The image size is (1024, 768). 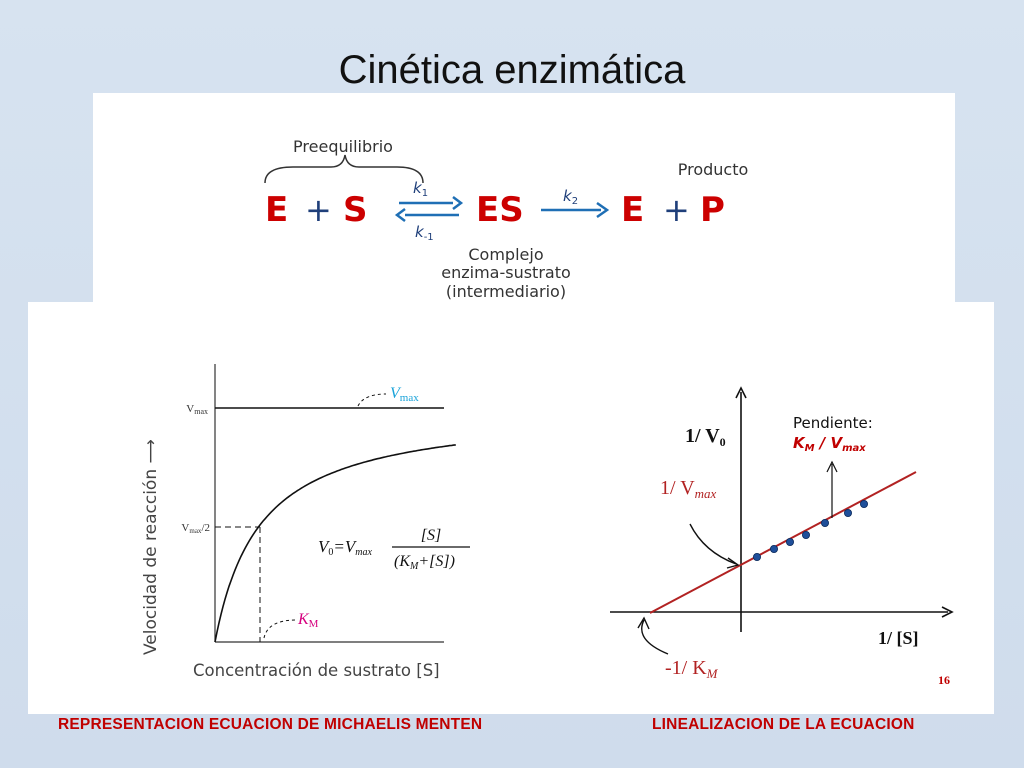 I want to click on lb-y-axis-label: 1/ V0, so click(x=705, y=437).